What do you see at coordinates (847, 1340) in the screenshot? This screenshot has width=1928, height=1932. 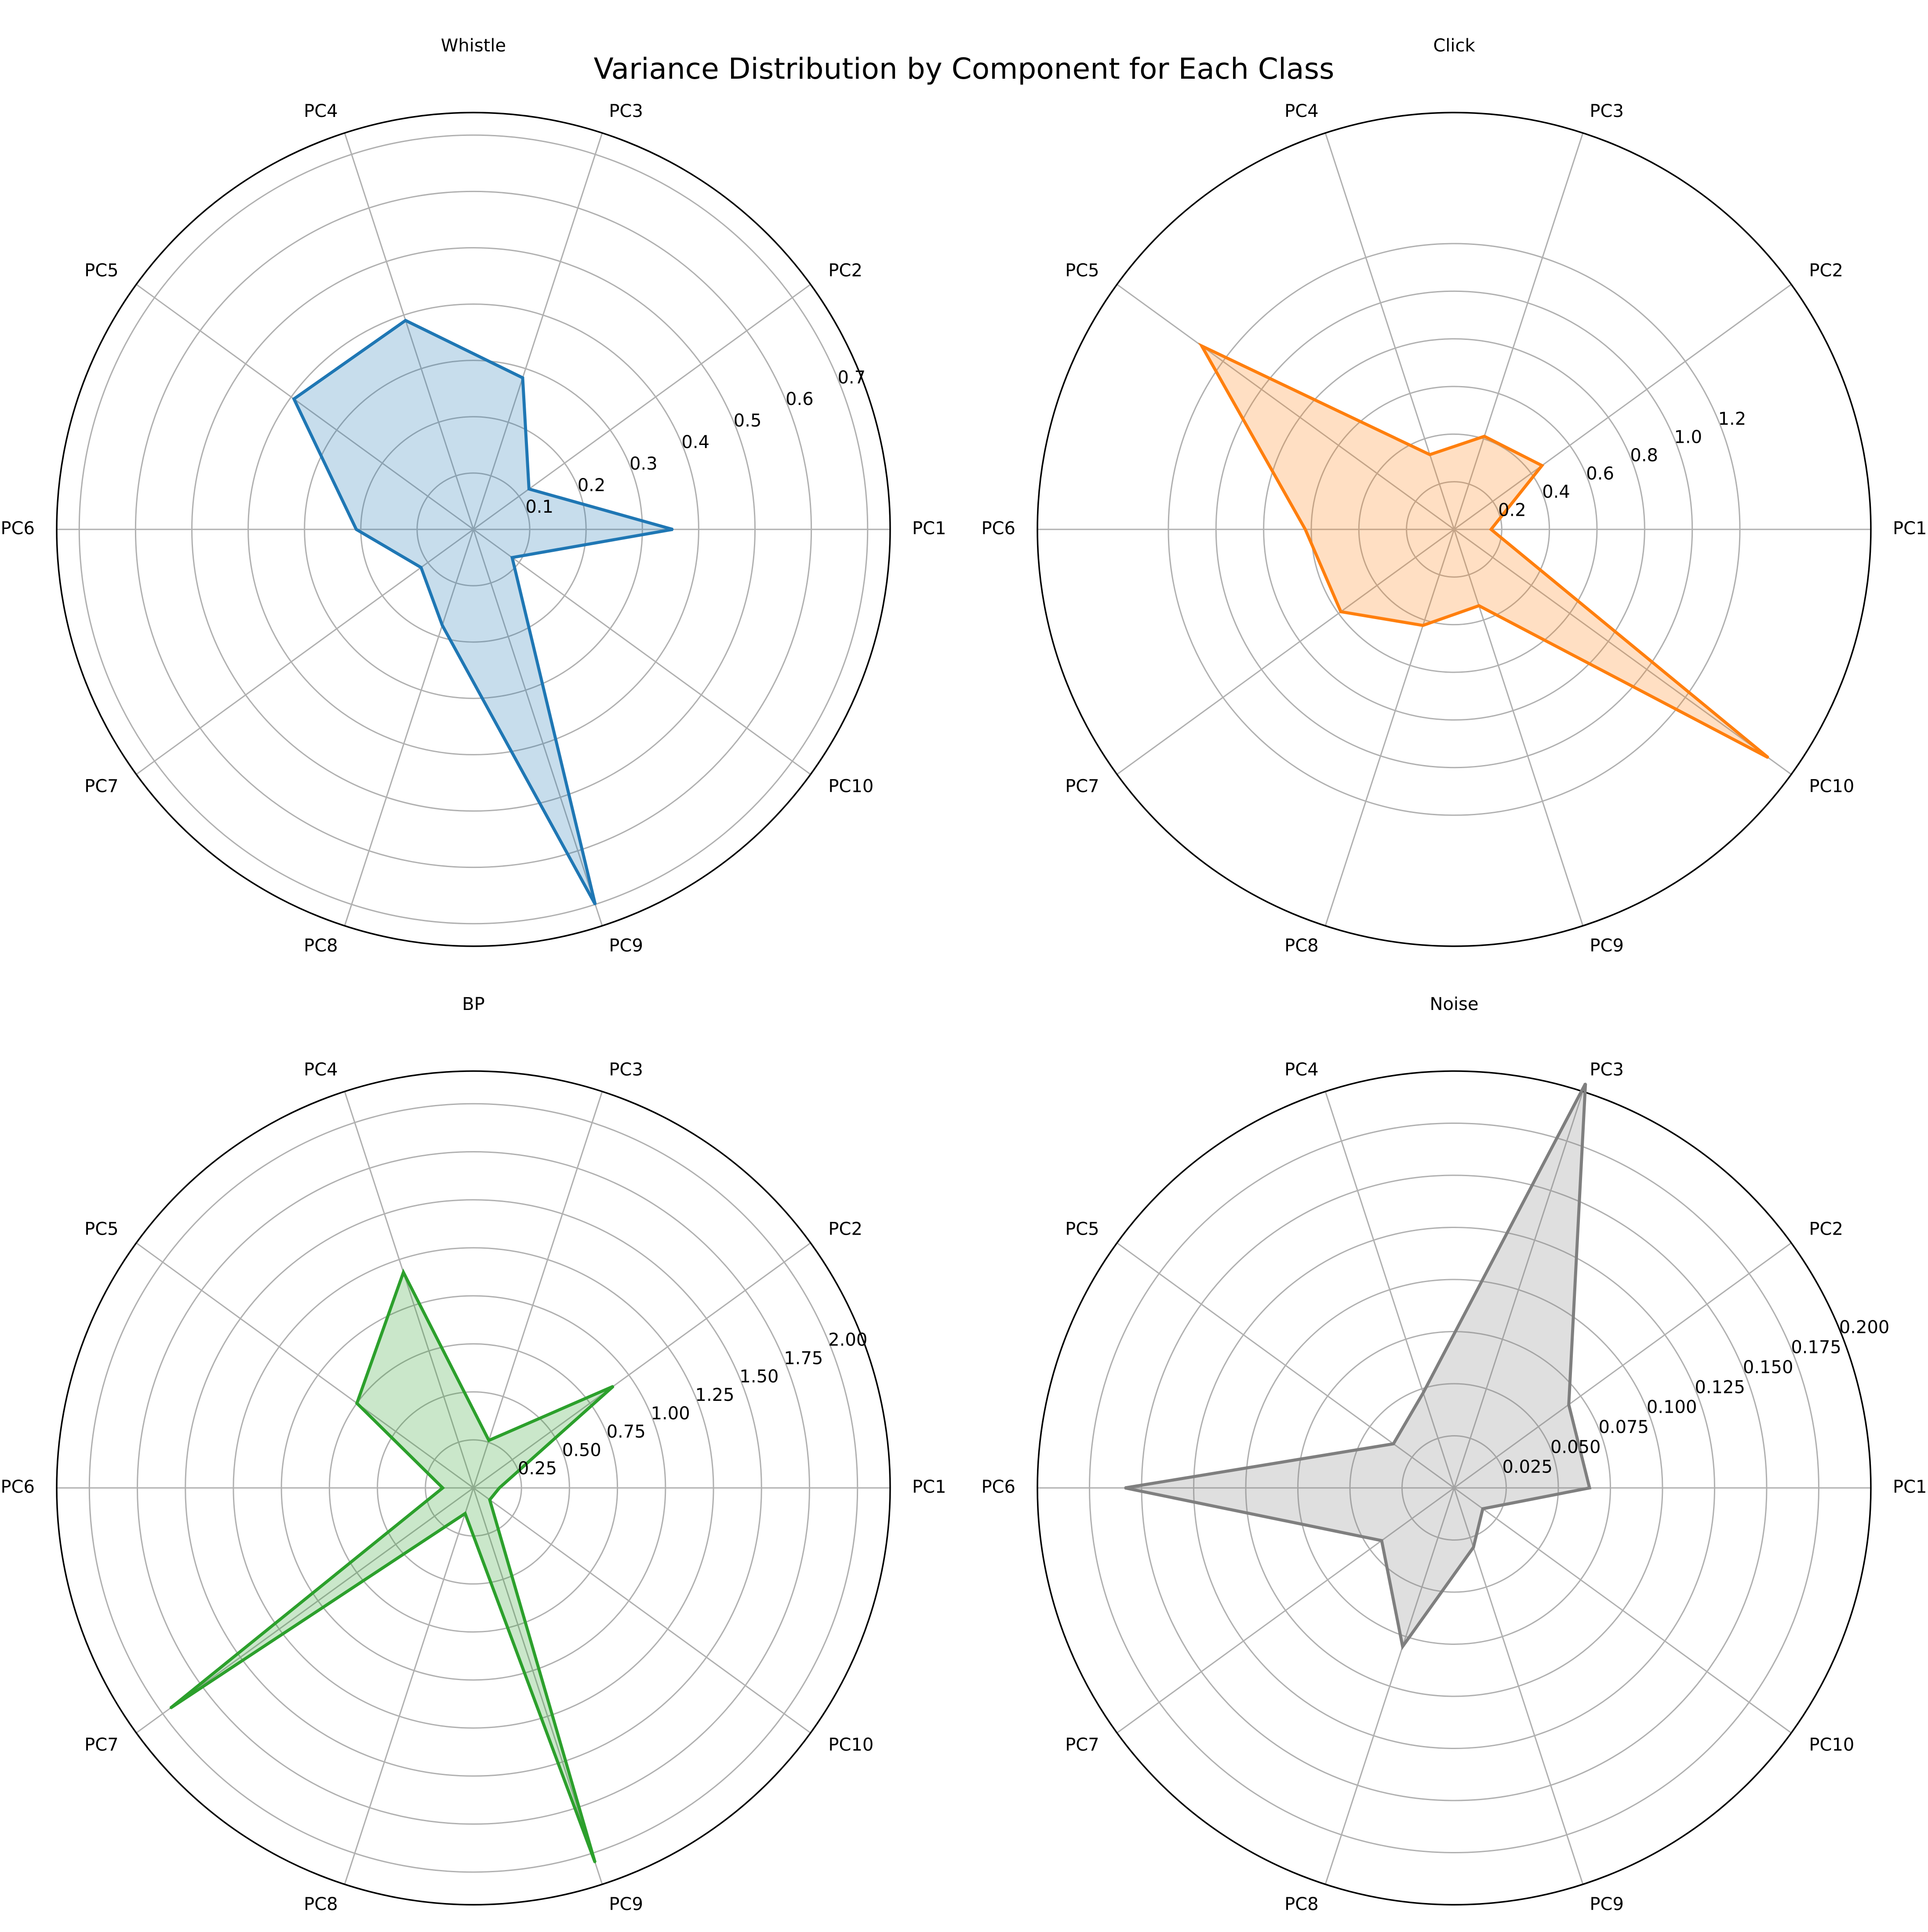 I see `radial-tick-label: 2.00` at bounding box center [847, 1340].